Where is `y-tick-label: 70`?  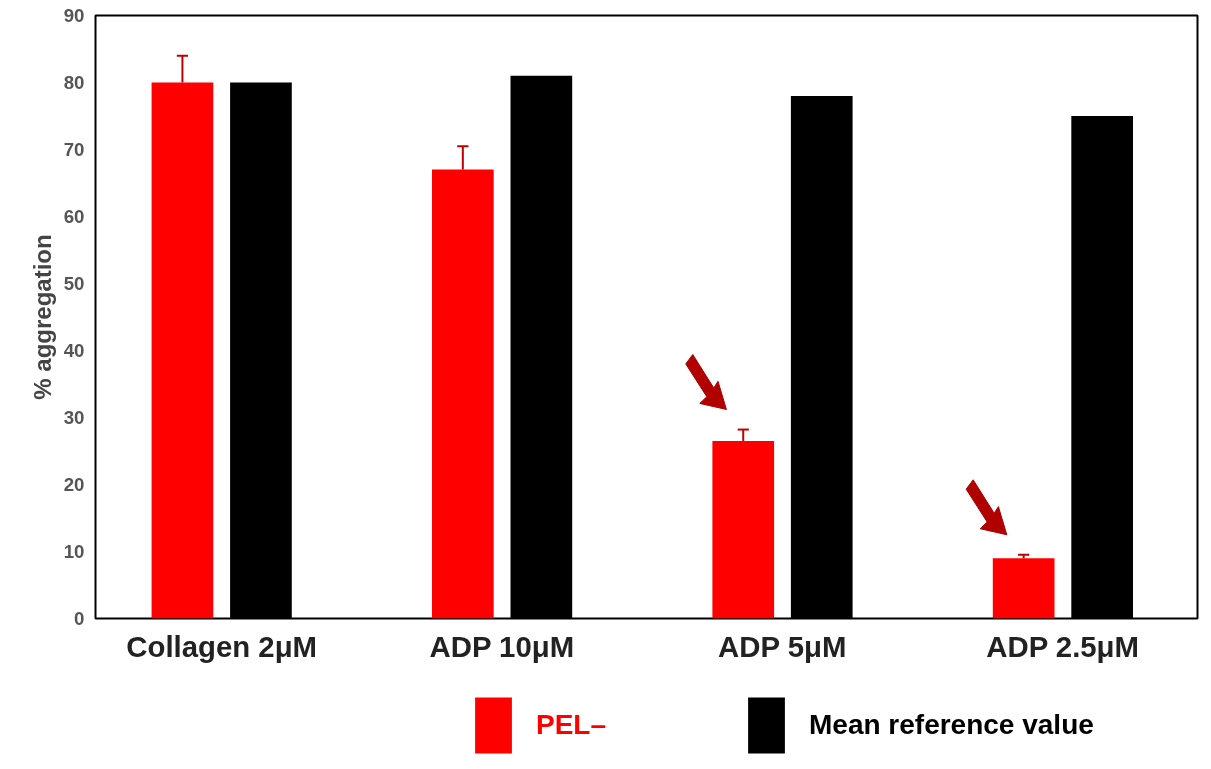
y-tick-label: 70 is located at coordinates (74, 149).